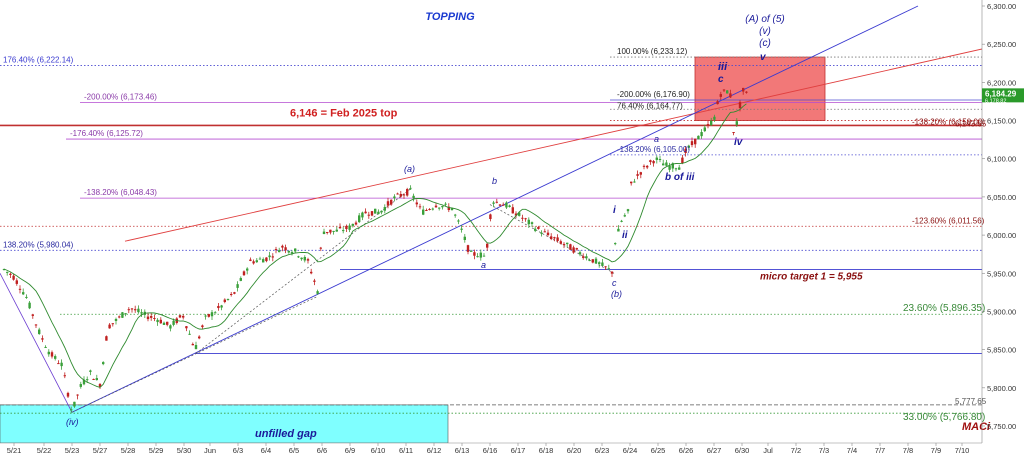 The height and width of the screenshot is (456, 1024). What do you see at coordinates (614, 210) in the screenshot?
I see `wave-i-label: i` at bounding box center [614, 210].